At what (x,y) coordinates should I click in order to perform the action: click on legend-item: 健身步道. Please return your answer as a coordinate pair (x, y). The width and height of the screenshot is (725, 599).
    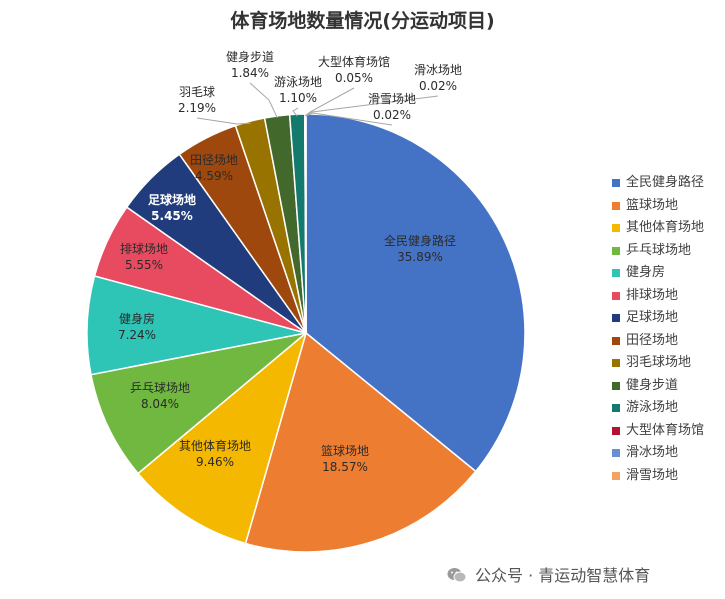
    Looking at the image, I should click on (658, 386).